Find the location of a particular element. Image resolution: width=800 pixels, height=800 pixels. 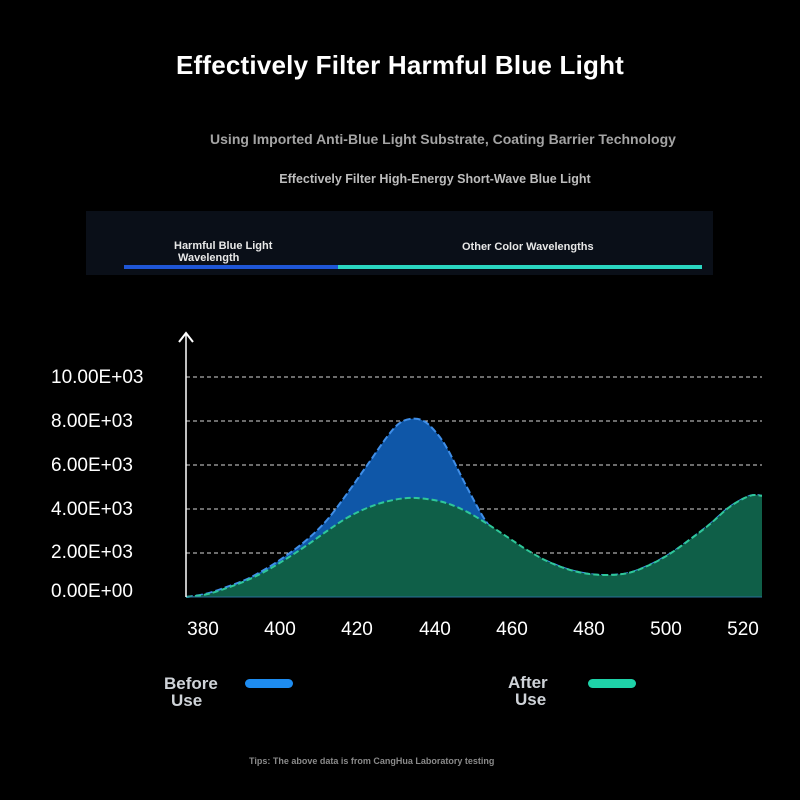

series-line-after-use is located at coordinates (474, 546).